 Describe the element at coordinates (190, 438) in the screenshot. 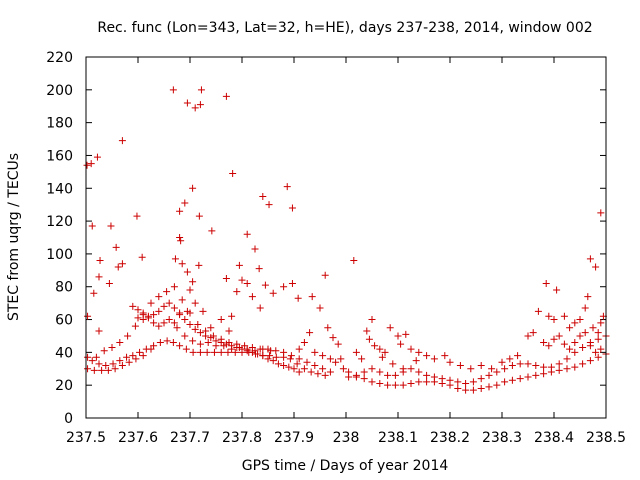

I see `x-tick-label: 237.7` at that location.